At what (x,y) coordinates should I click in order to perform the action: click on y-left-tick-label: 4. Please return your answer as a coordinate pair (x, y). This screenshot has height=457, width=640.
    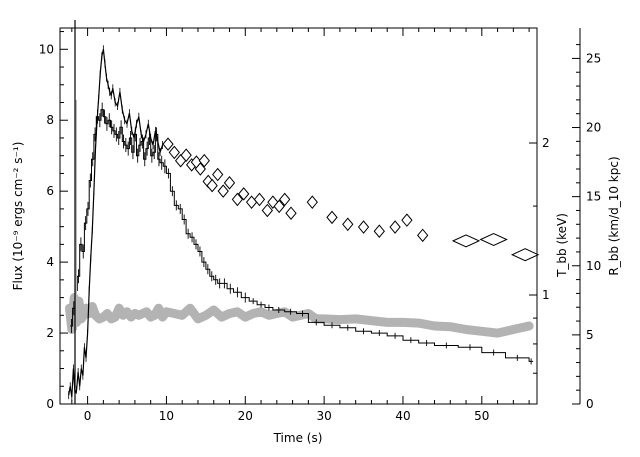
    Looking at the image, I should click on (50, 262).